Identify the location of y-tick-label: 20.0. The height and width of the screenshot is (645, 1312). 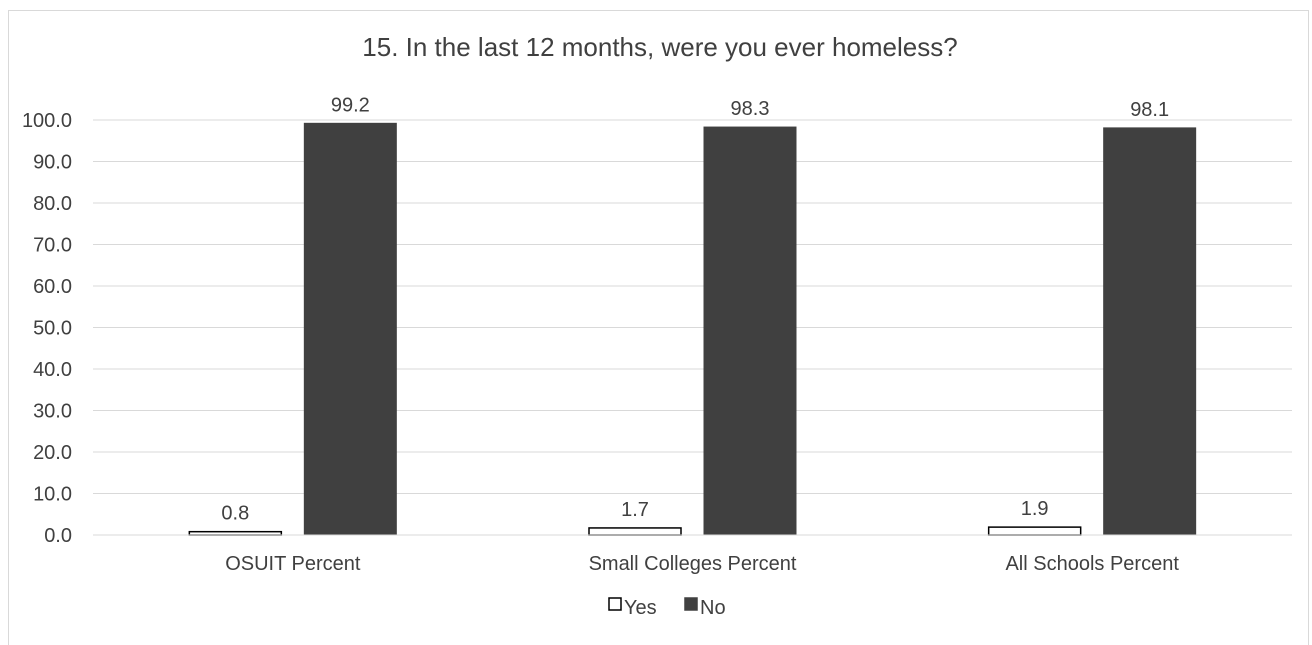
(52, 453).